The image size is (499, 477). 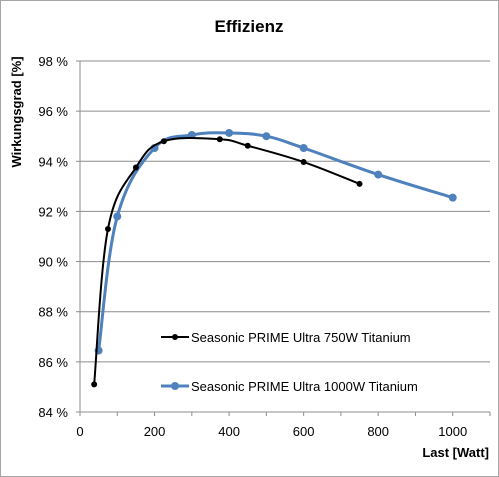 I want to click on legend-label-750w: Seasonic PRIME Ultra 750W Titanium, so click(x=301, y=337).